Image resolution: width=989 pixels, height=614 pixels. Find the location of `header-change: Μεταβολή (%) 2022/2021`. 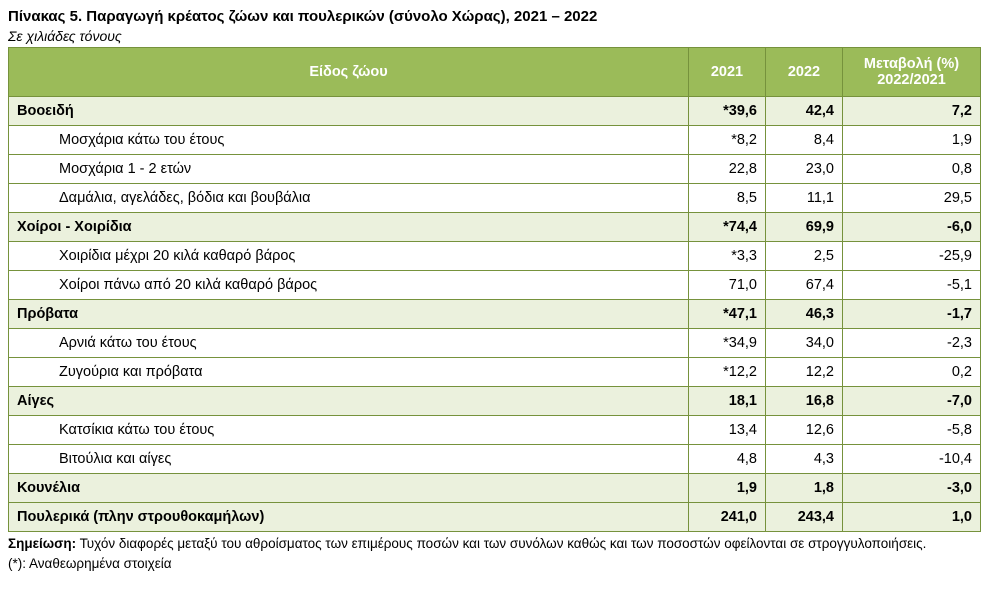

header-change: Μεταβολή (%) 2022/2021 is located at coordinates (911, 72).